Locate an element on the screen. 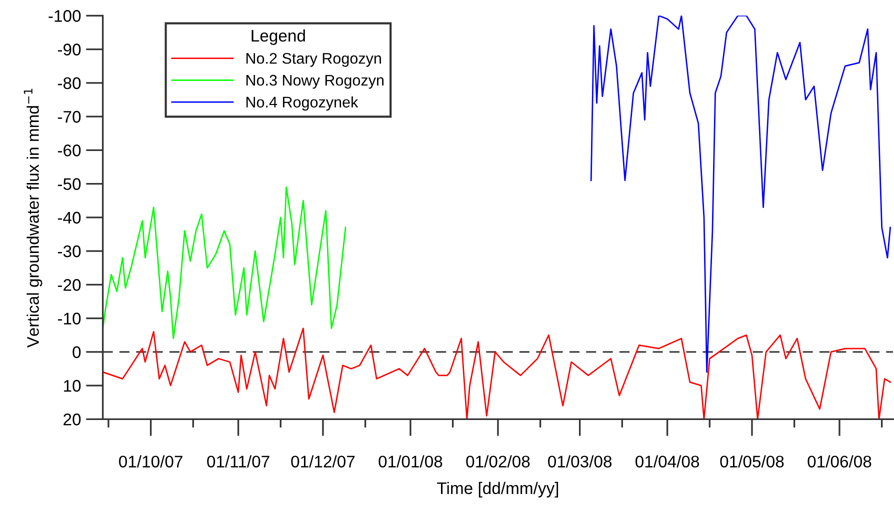 The image size is (894, 505). legend-label: No.2 Stary Rogozyn is located at coordinates (313, 59).